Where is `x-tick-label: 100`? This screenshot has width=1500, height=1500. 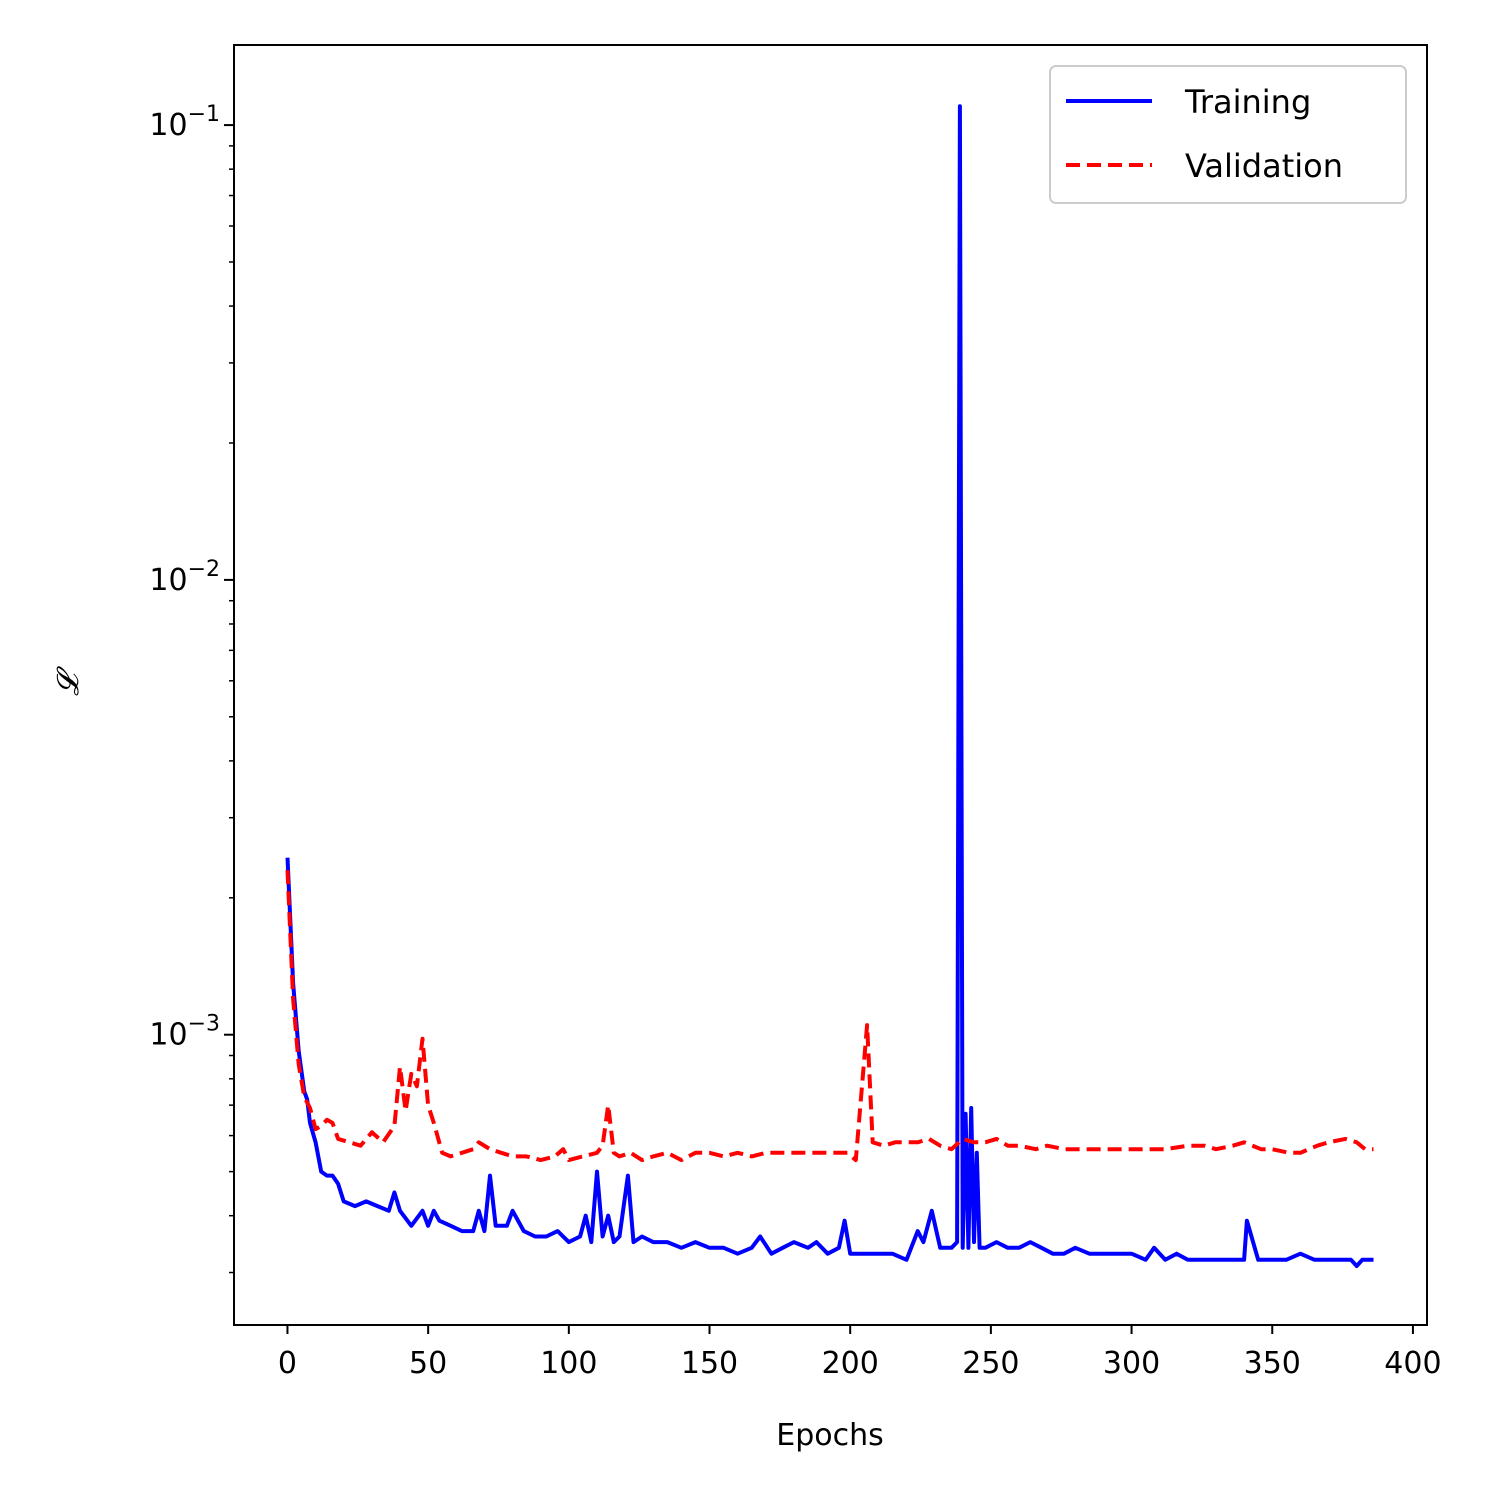 x-tick-label: 100 is located at coordinates (568, 1363).